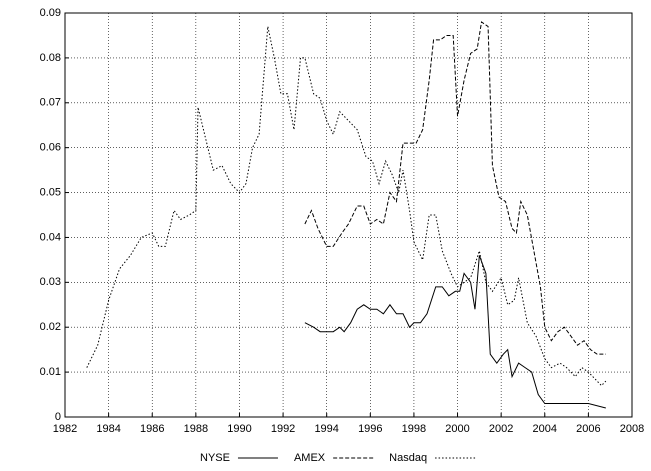  What do you see at coordinates (370, 429) in the screenshot?
I see `x-tick-label: 1996` at bounding box center [370, 429].